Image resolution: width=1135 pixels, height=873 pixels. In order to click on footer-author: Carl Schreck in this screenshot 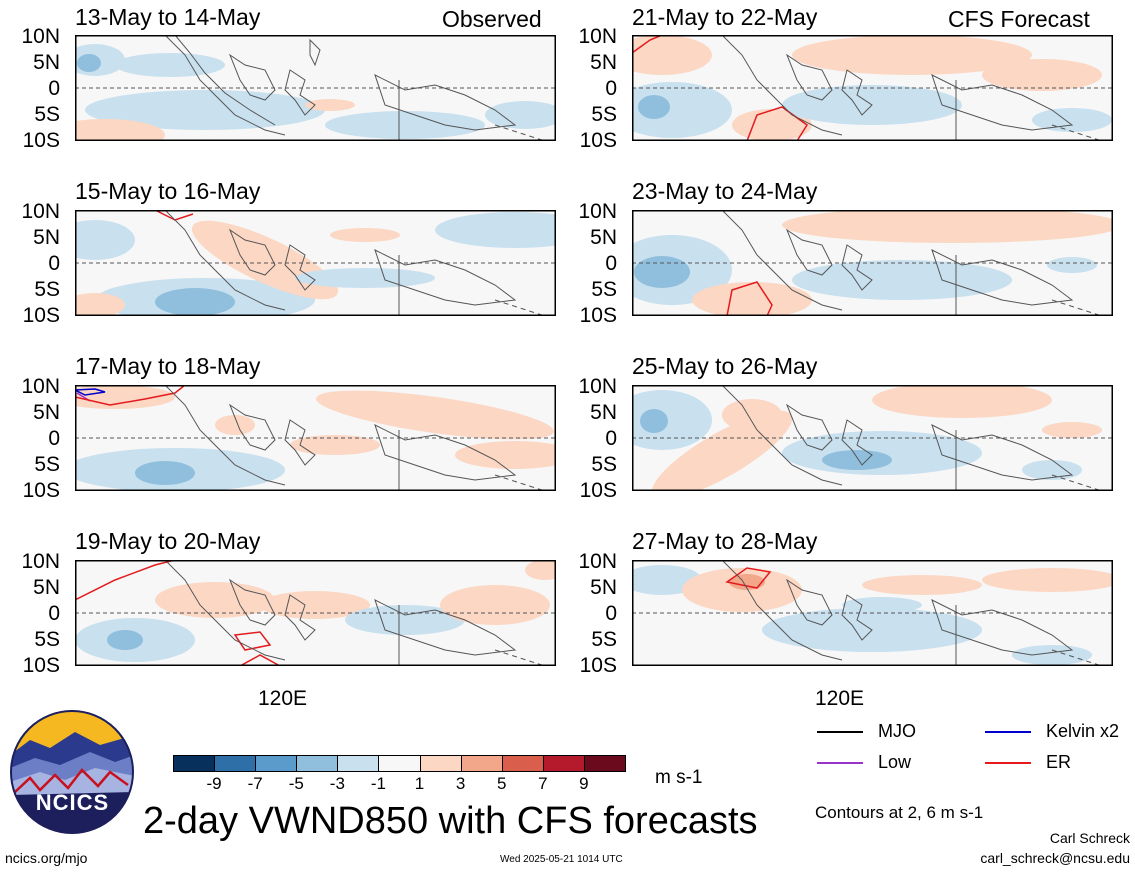, I will do `click(1089, 838)`.